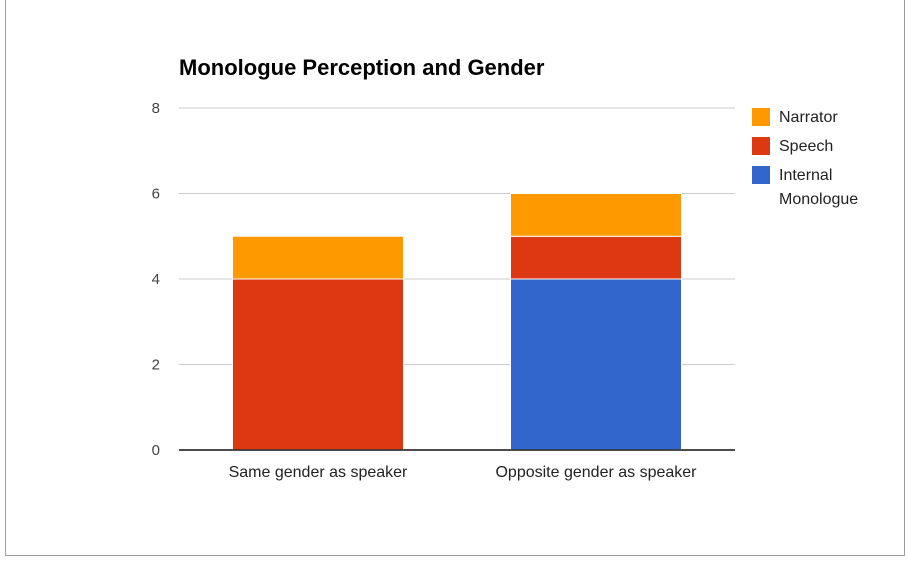  Describe the element at coordinates (818, 187) in the screenshot. I see `legend-label-internal-monologue: Internal Monologue` at that location.